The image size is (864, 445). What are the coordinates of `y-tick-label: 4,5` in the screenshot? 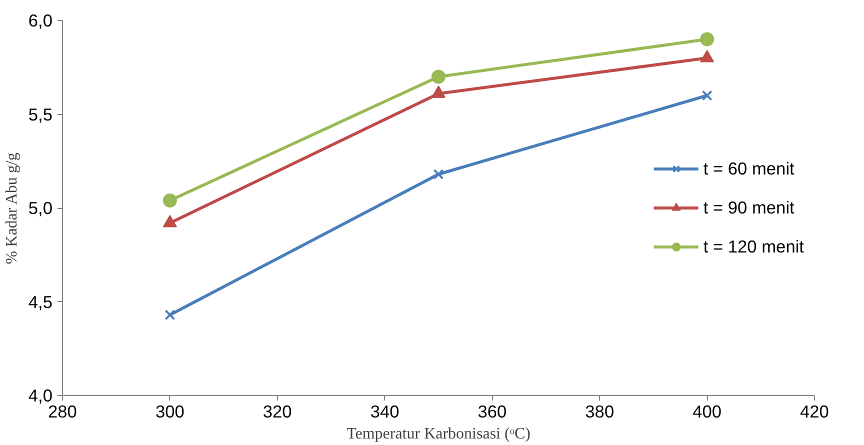 It's located at (40, 302).